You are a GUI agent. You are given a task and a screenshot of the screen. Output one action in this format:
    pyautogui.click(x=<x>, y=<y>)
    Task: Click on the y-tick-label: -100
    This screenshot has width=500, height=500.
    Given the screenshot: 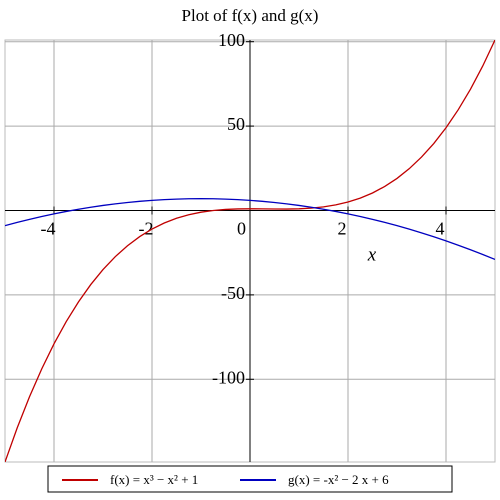 What is the action you would take?
    pyautogui.click(x=228, y=377)
    